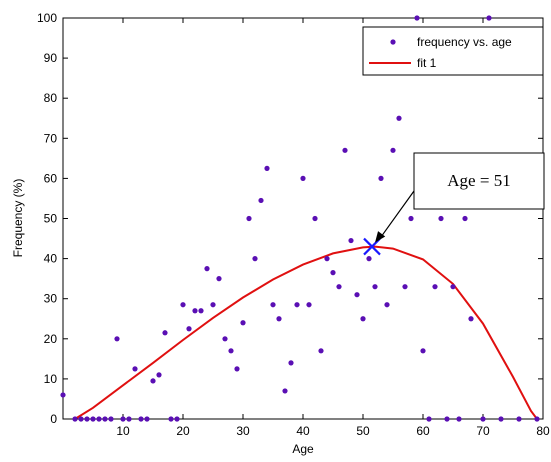  I want to click on y-tick-label: 100, so click(47, 18).